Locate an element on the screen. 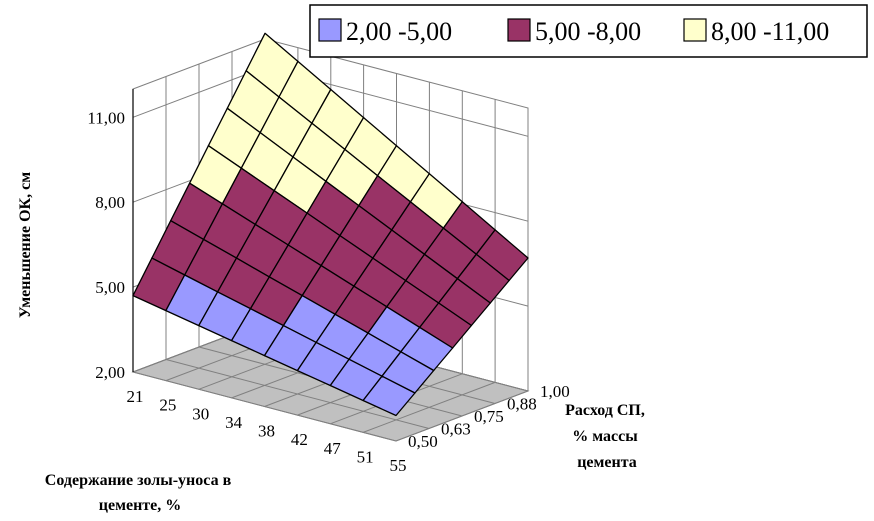 The width and height of the screenshot is (874, 521). legend-swatch-low is located at coordinates (330, 30).